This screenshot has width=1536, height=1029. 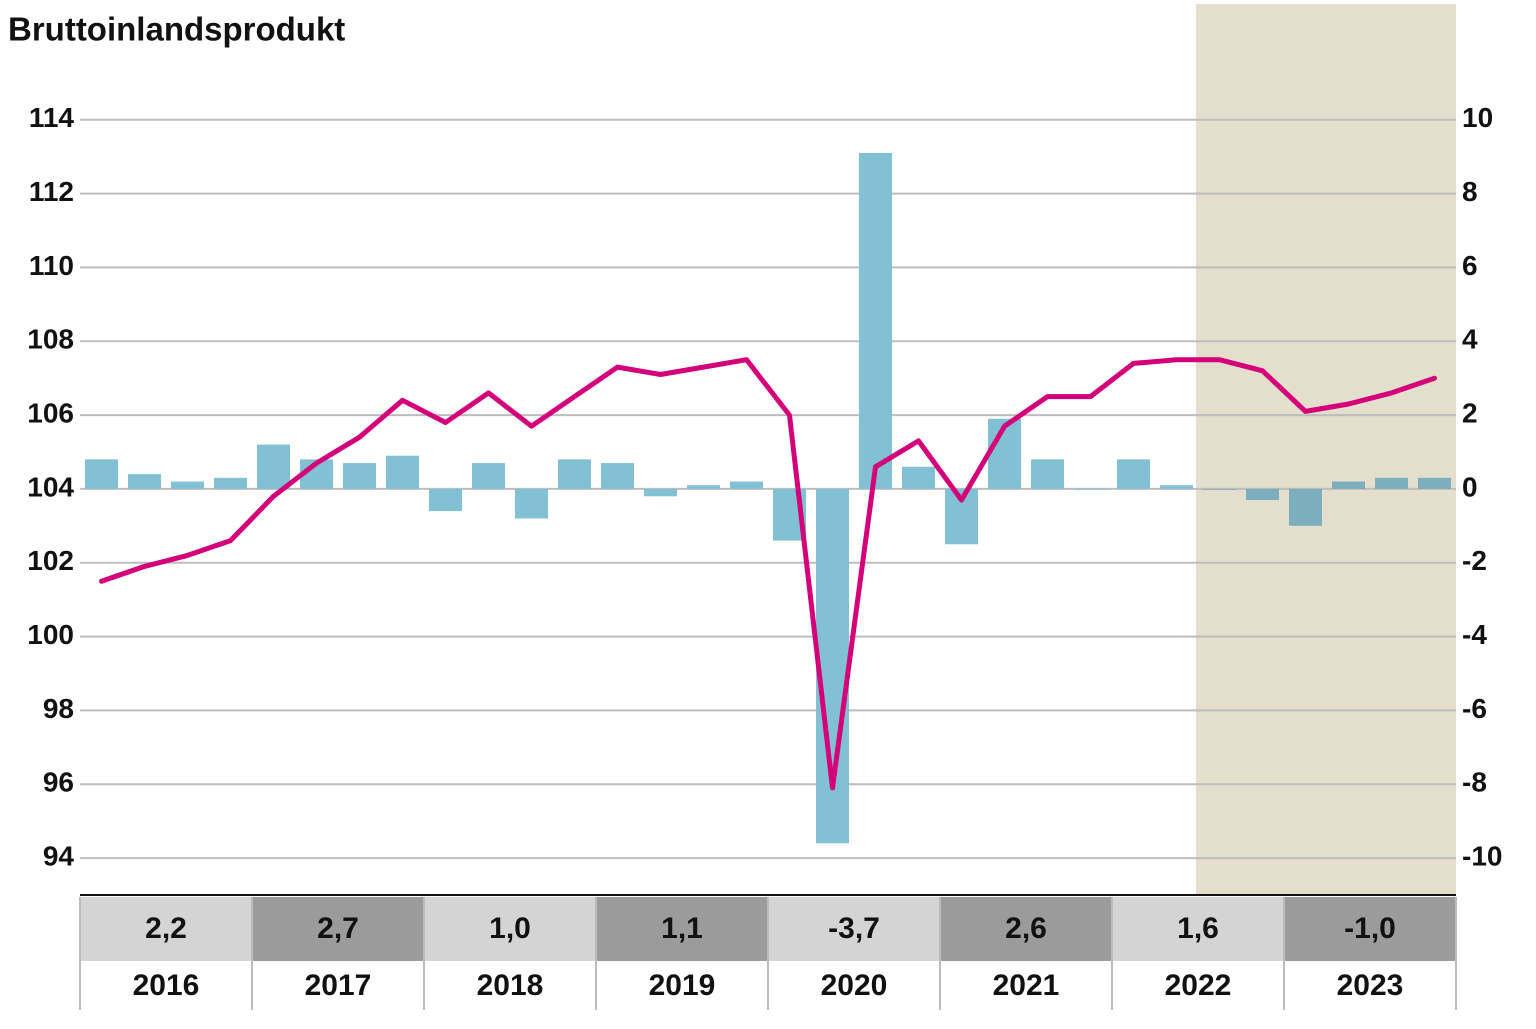 What do you see at coordinates (51, 191) in the screenshot?
I see `y-tick-label: 112` at bounding box center [51, 191].